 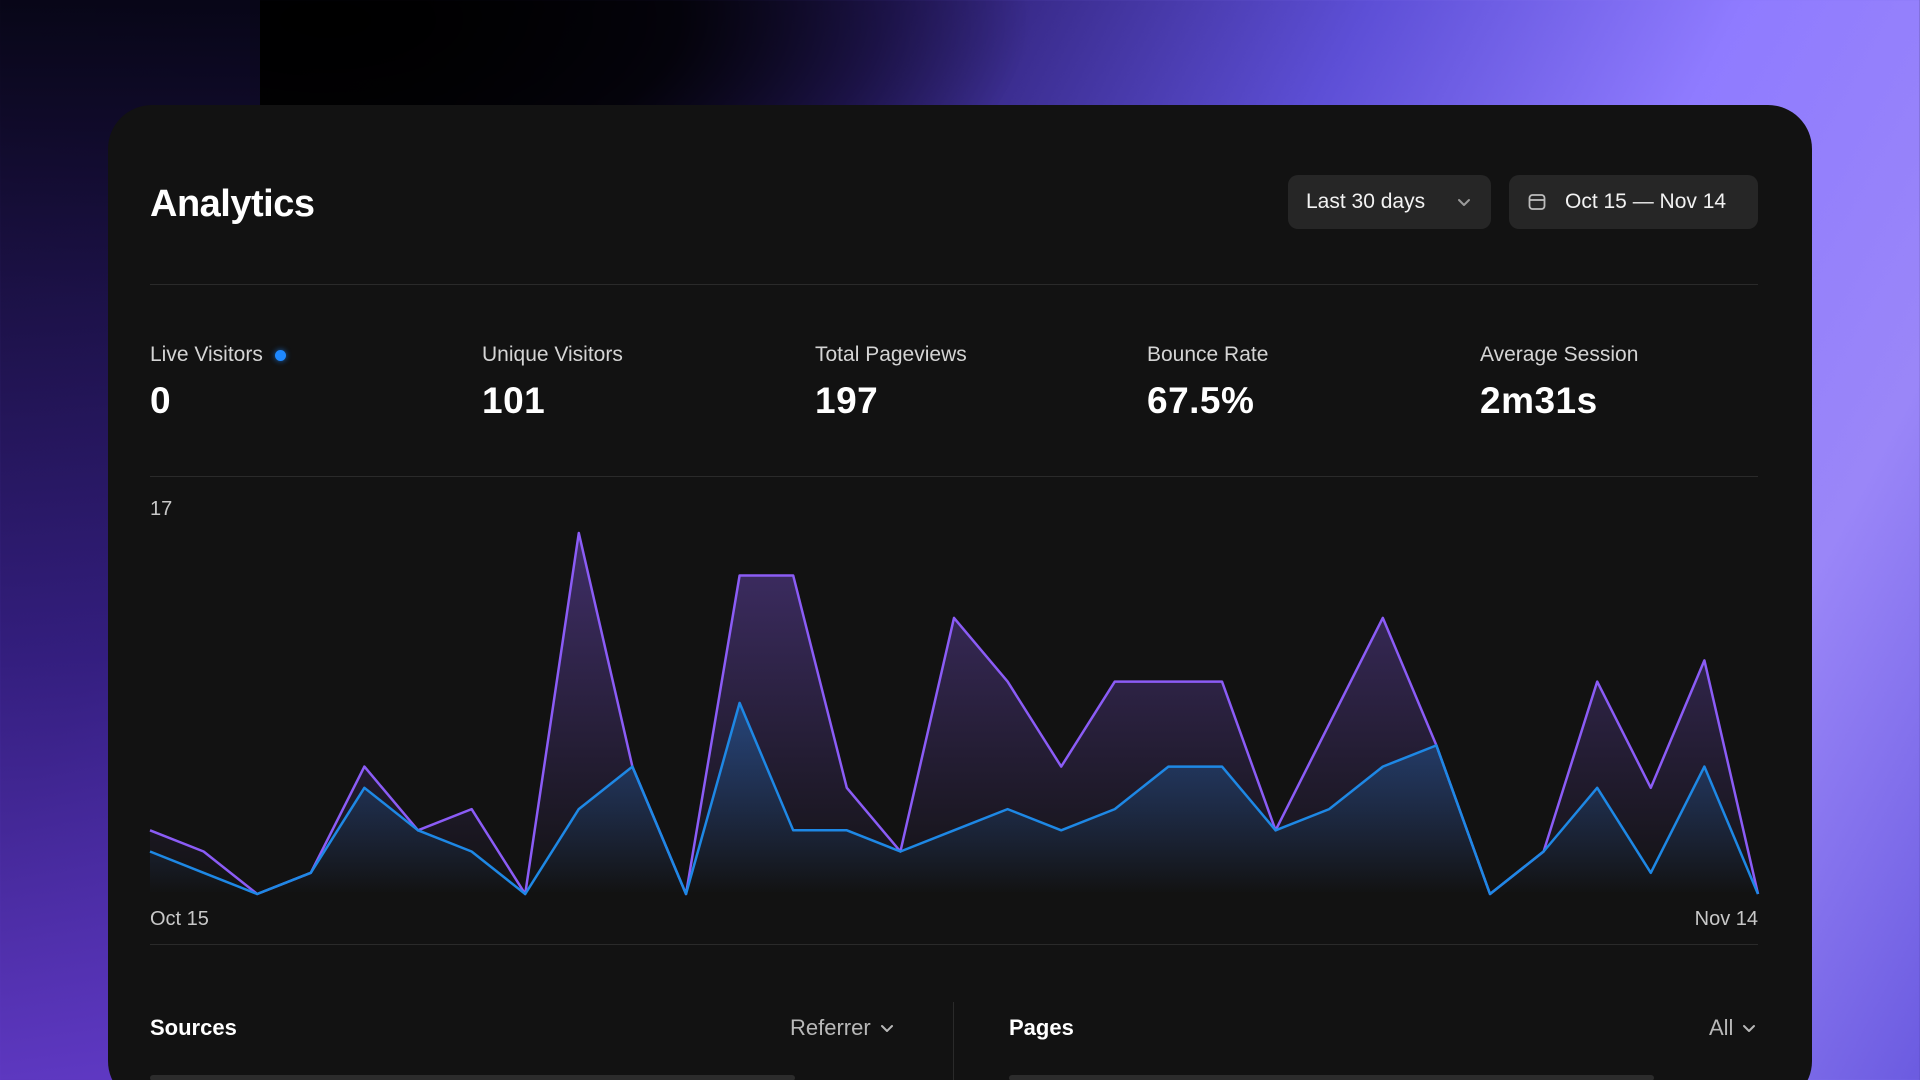 What do you see at coordinates (161, 400) in the screenshot?
I see `stat-value: 0` at bounding box center [161, 400].